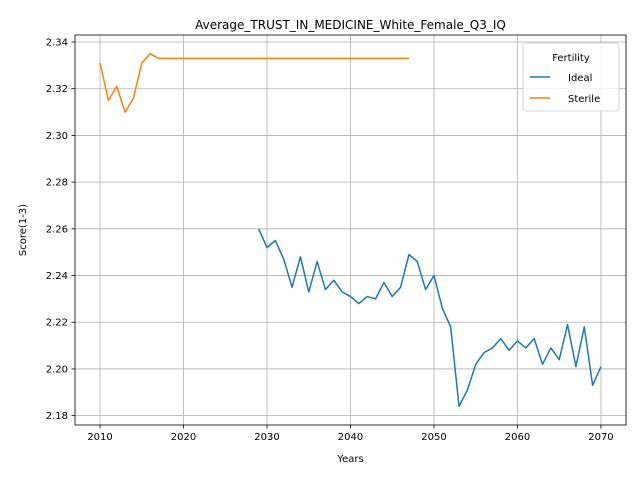 The image size is (640, 480). Describe the element at coordinates (57, 229) in the screenshot. I see `y-tick-label: 2.26` at that location.